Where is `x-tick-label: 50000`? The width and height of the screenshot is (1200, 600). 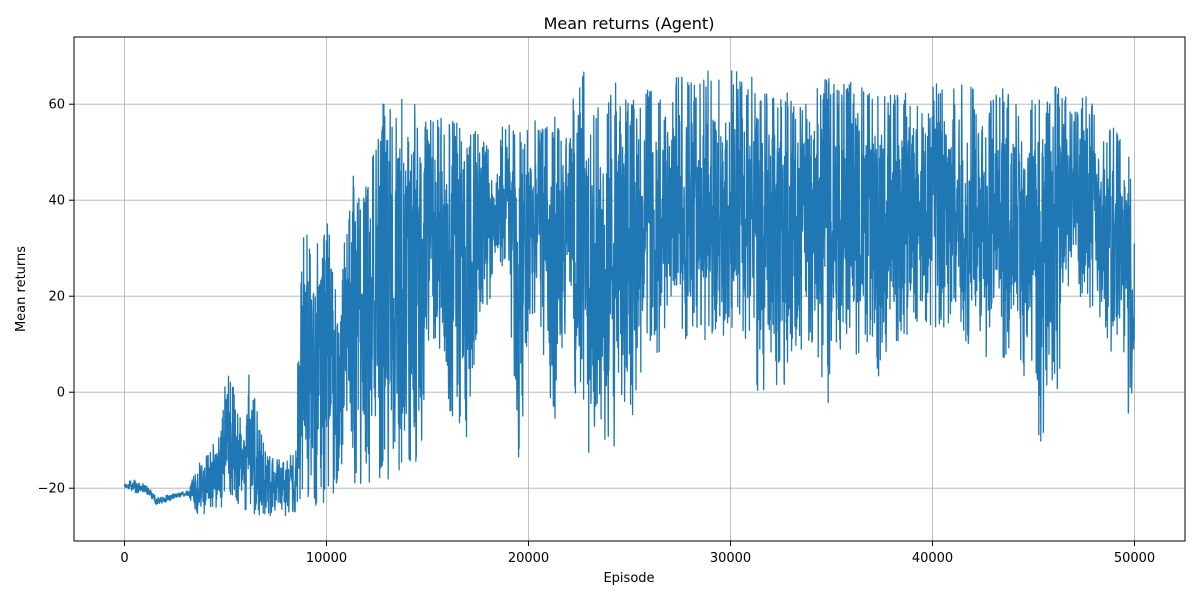 x-tick-label: 50000 is located at coordinates (1134, 558).